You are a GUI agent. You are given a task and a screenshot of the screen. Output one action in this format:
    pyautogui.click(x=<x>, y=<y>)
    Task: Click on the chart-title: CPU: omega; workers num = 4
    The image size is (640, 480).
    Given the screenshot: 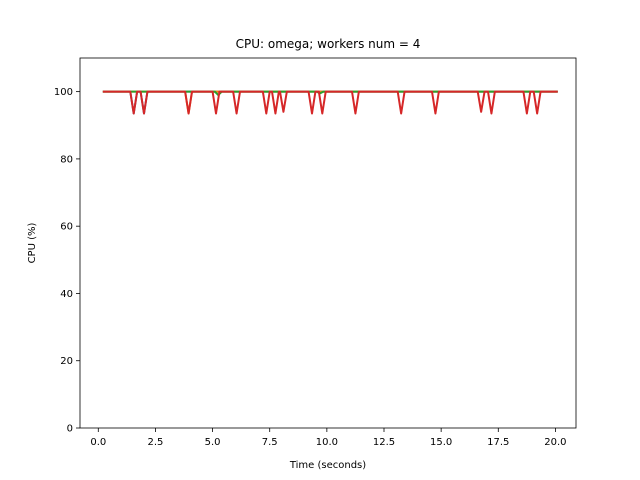 What is the action you would take?
    pyautogui.click(x=328, y=44)
    